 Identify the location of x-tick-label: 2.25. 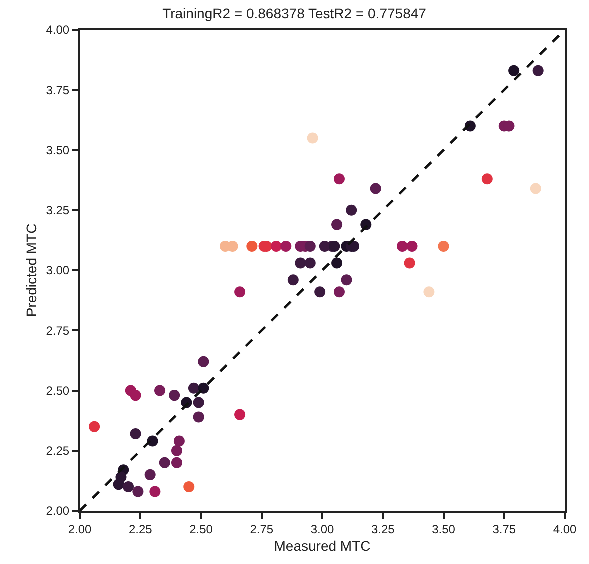
(140, 529).